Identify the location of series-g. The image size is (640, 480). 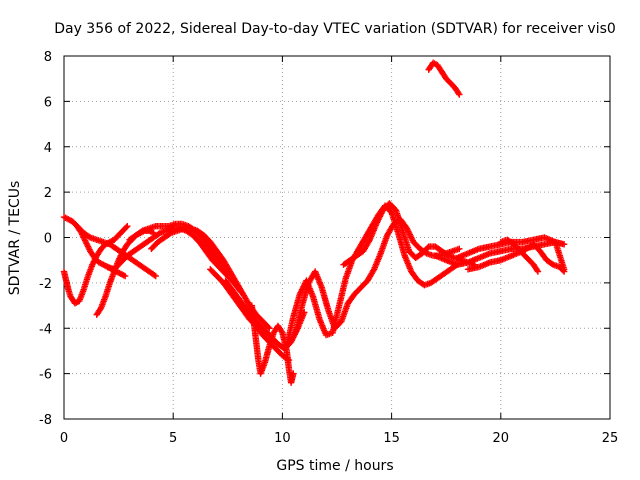
(210, 278).